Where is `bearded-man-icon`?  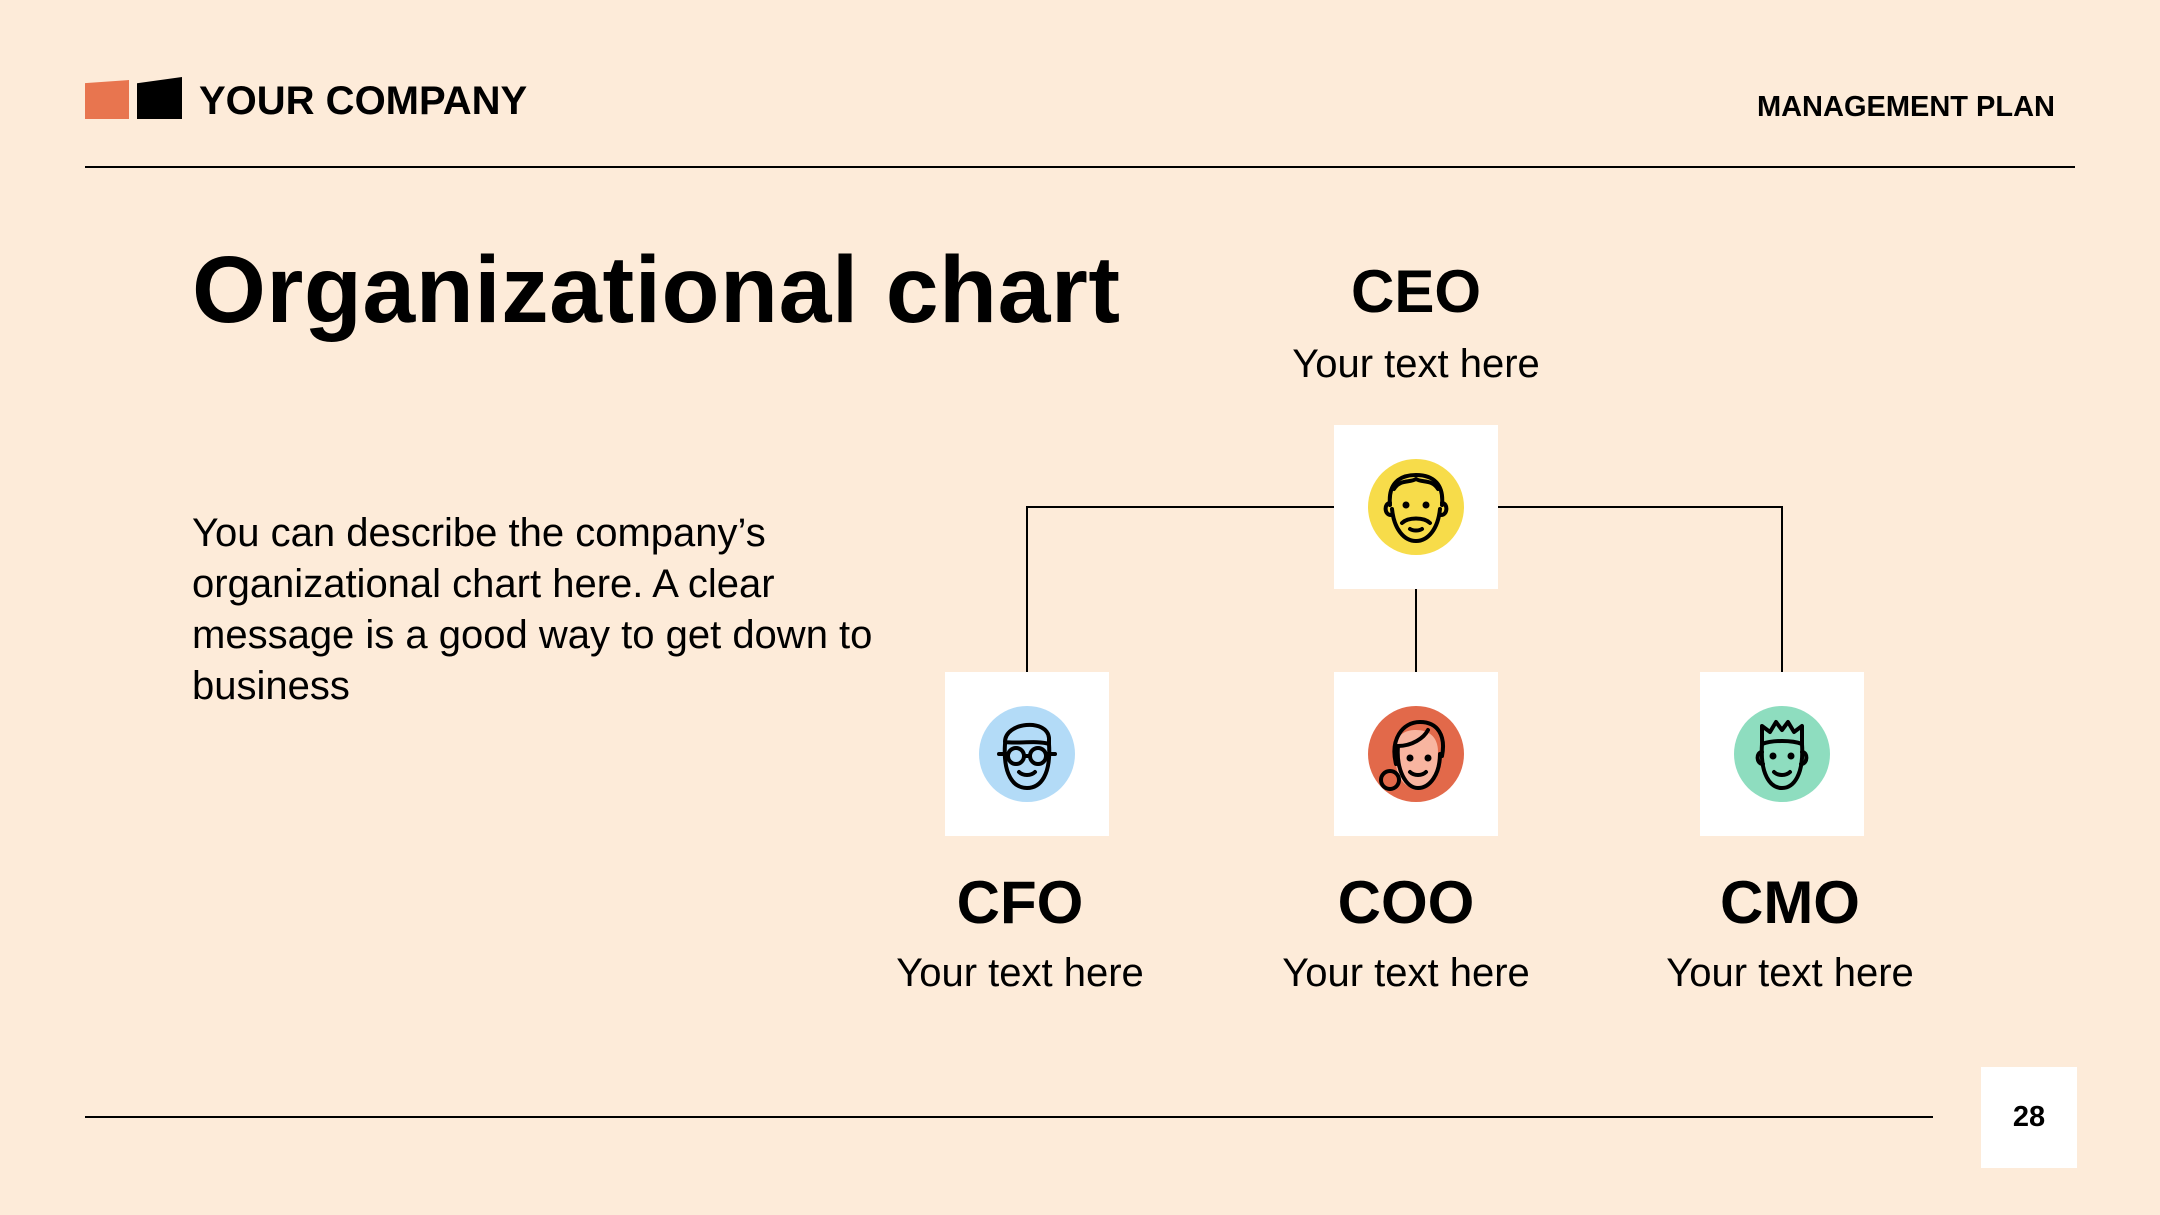
bearded-man-icon is located at coordinates (1416, 507).